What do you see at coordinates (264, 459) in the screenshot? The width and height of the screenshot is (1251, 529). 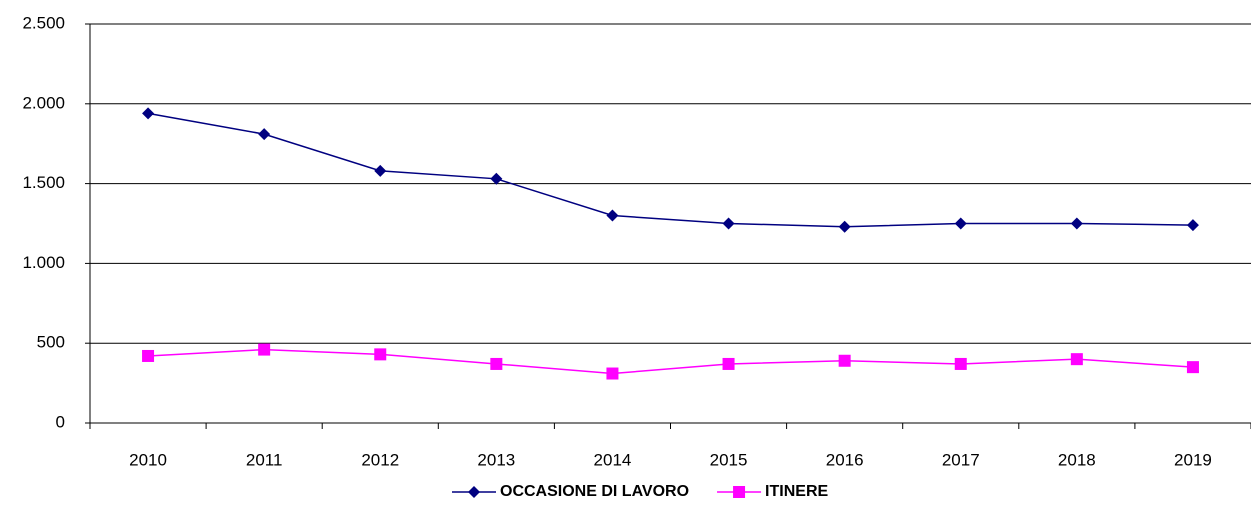 I see `x-tick-label: 2011` at bounding box center [264, 459].